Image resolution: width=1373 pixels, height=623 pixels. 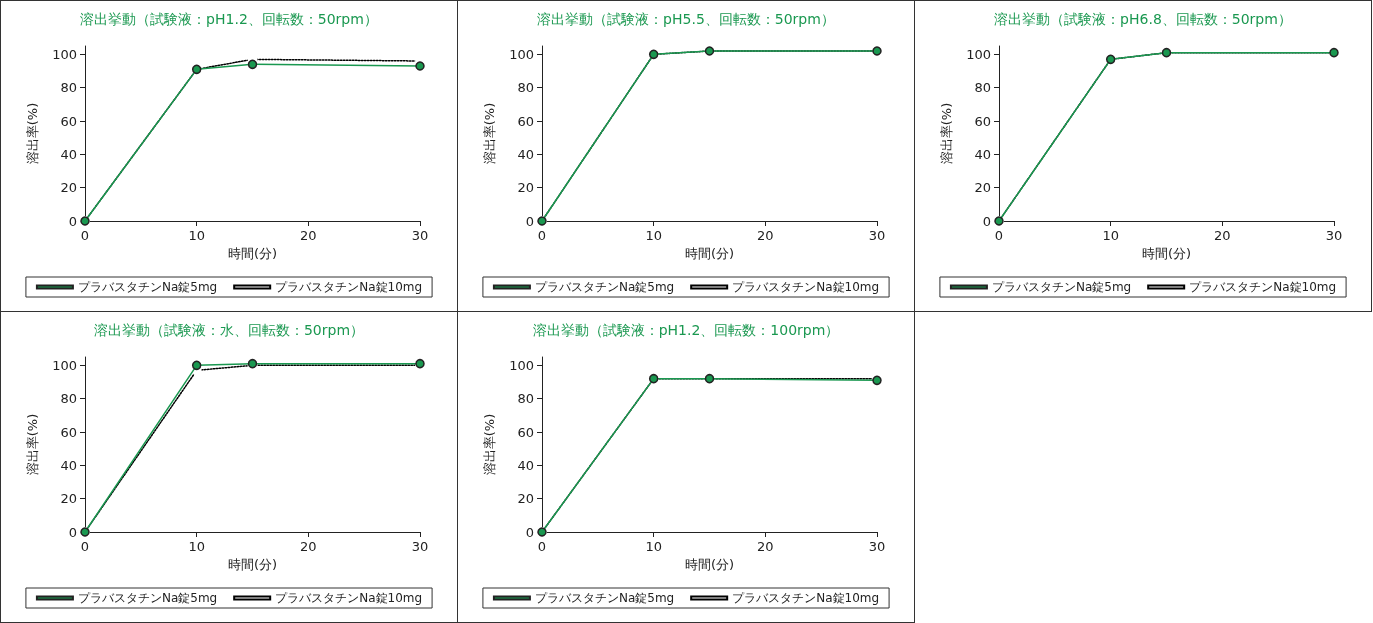 What do you see at coordinates (686, 330) in the screenshot?
I see `chart-title: 溶出挙動（試験液：pH1.2、回転数：100rpm）` at bounding box center [686, 330].